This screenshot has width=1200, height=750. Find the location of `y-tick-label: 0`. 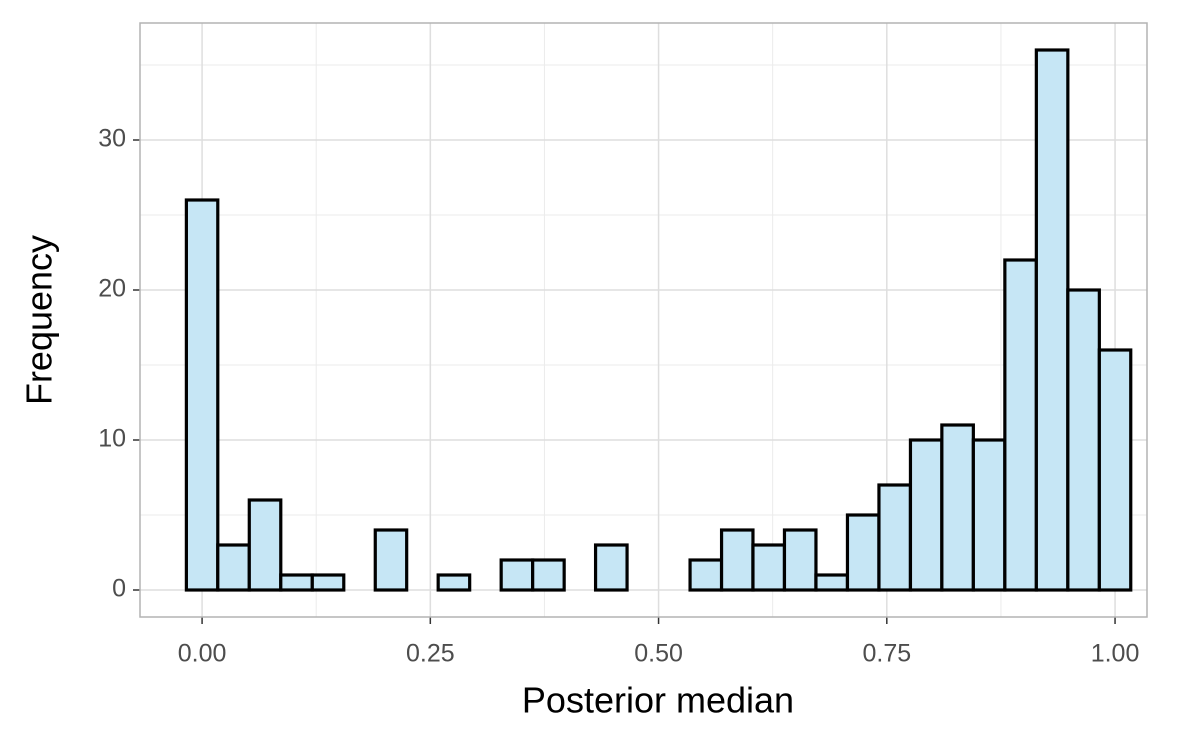

y-tick-label: 0 is located at coordinates (119, 589).